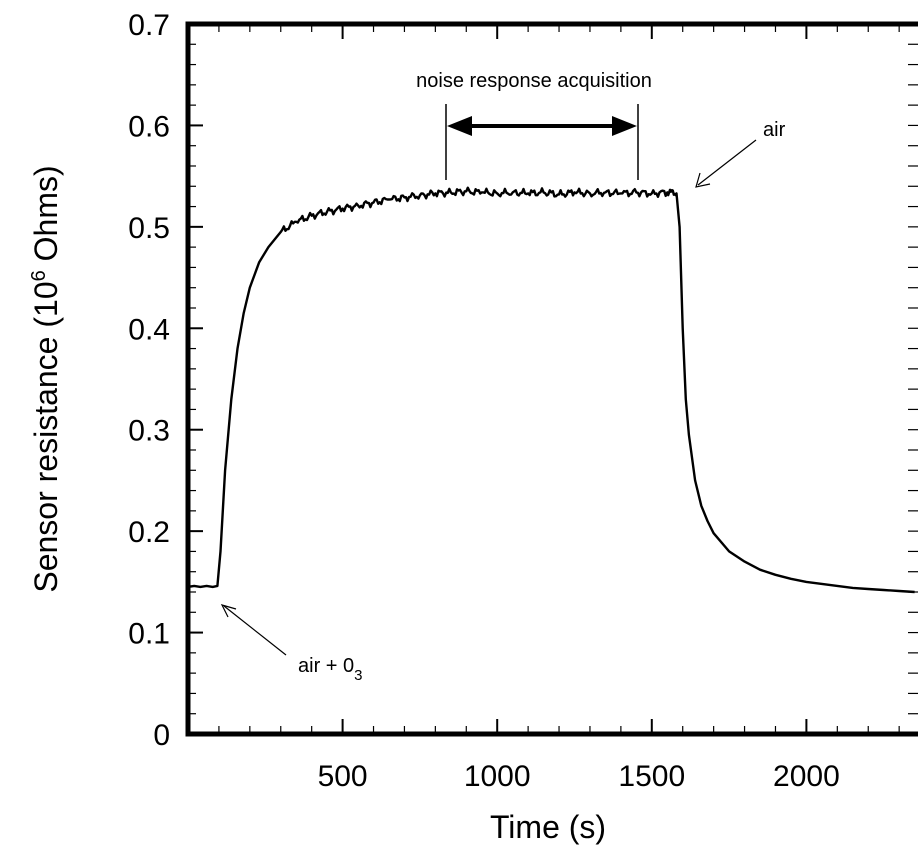 Image resolution: width=918 pixels, height=852 pixels. I want to click on air-o3-label-main: air + 0, so click(326, 666).